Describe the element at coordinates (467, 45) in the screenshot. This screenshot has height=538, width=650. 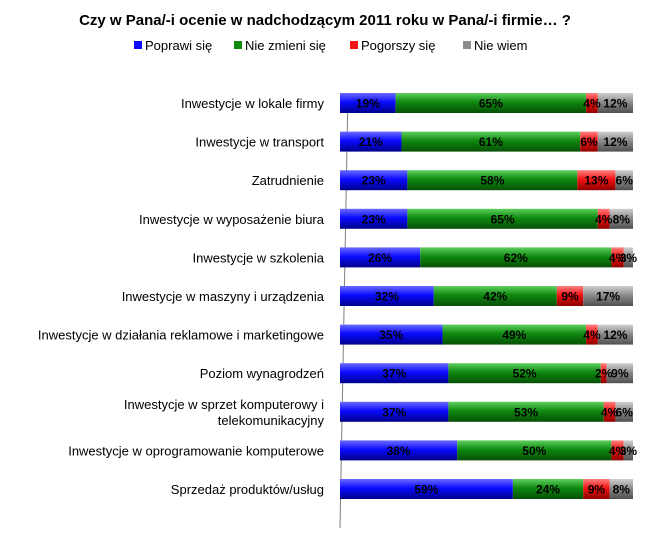
I see `legend-swatch-nie-wiem` at that location.